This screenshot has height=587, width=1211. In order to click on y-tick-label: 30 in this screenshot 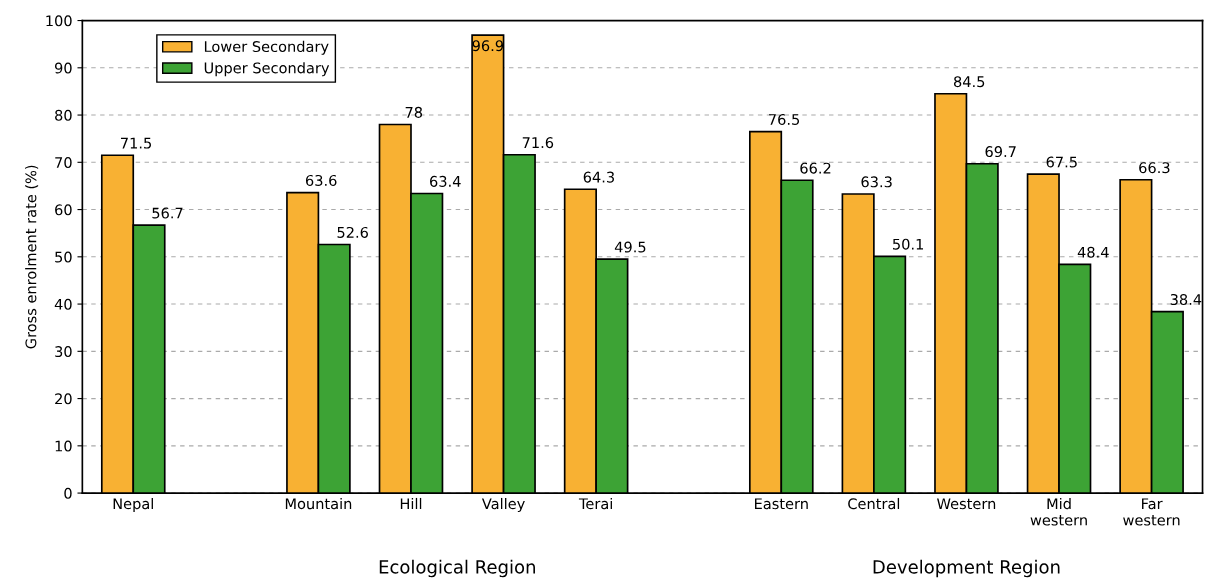, I will do `click(63, 352)`.